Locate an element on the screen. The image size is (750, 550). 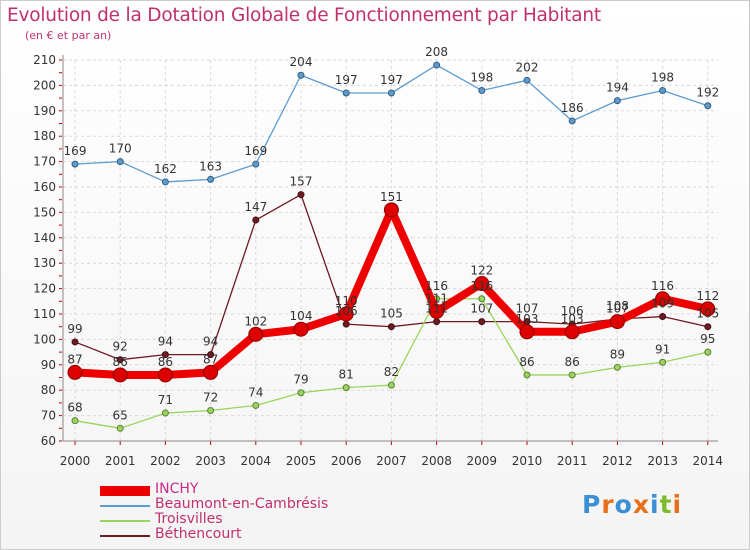
x-tick-label: 2006 is located at coordinates (346, 461).